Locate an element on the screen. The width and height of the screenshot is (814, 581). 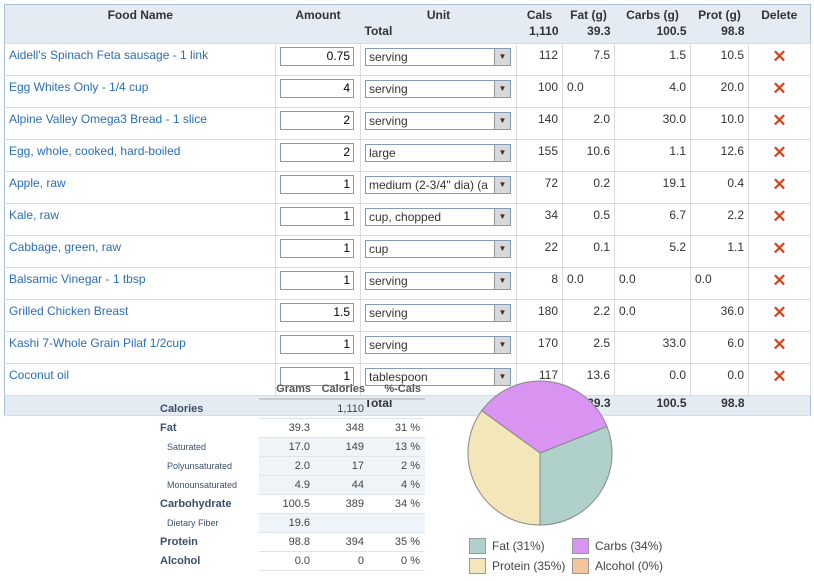
fat-value: 2.5 is located at coordinates (588, 347).